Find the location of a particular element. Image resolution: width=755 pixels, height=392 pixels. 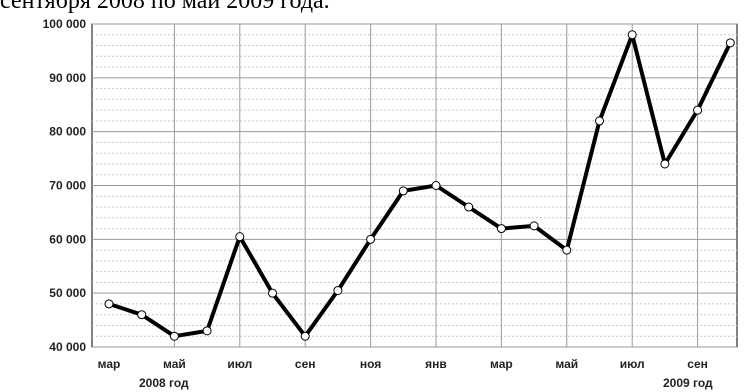

x-tick-label: янв is located at coordinates (436, 364).